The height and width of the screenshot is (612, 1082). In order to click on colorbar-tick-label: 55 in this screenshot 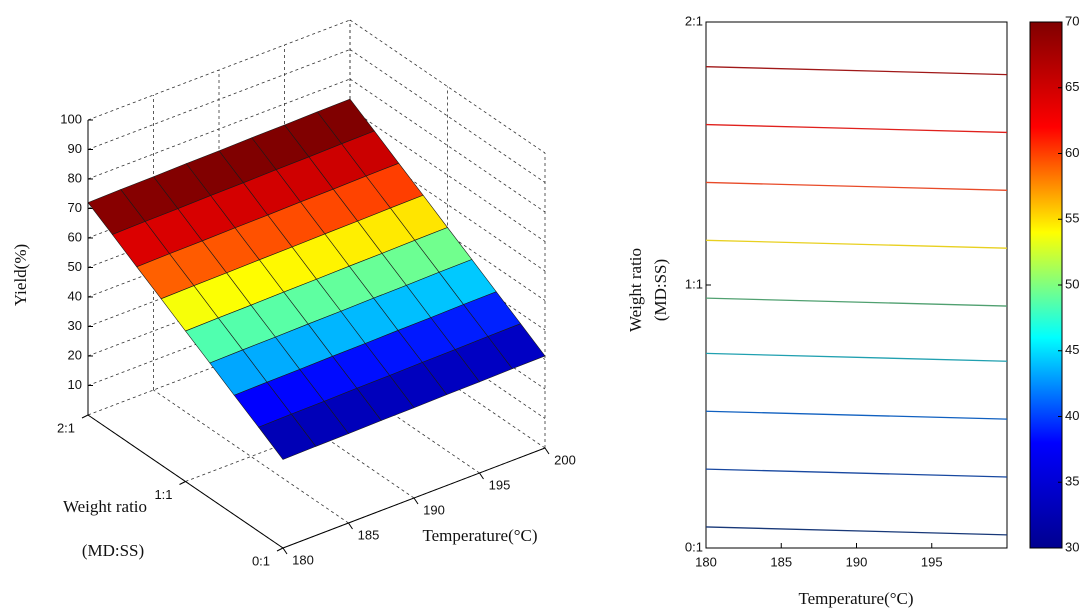, I will do `click(1072, 218)`.